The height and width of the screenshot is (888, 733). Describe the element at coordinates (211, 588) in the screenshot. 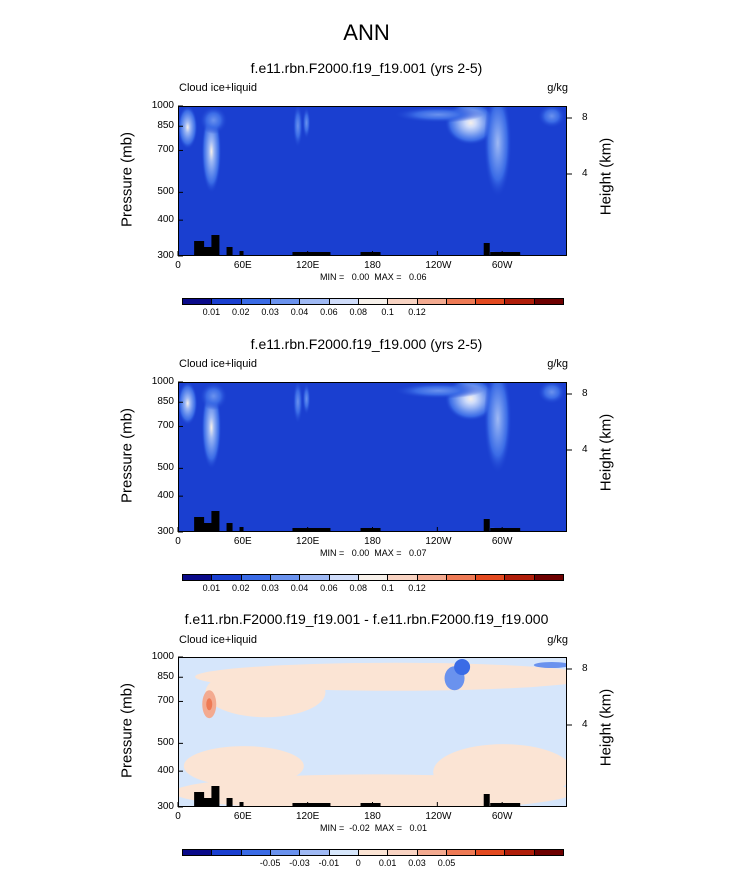

I see `colorbar-label: 0.01` at that location.